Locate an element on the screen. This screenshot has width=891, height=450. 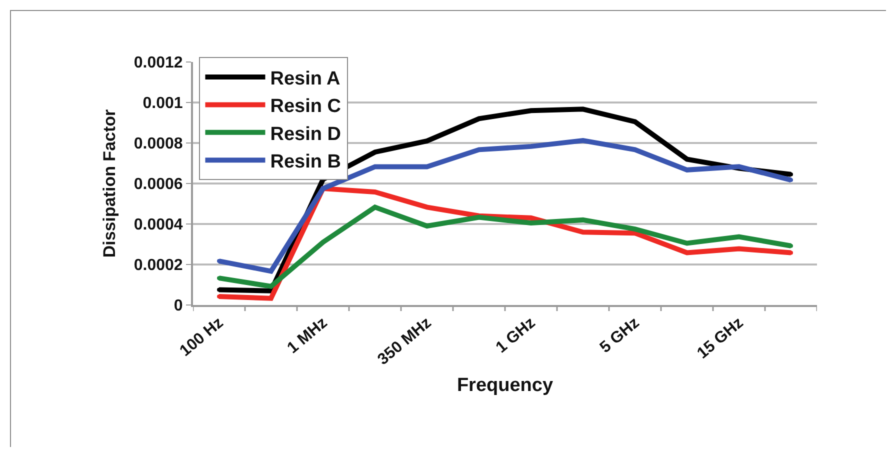
legend-label: Resin A is located at coordinates (305, 79).